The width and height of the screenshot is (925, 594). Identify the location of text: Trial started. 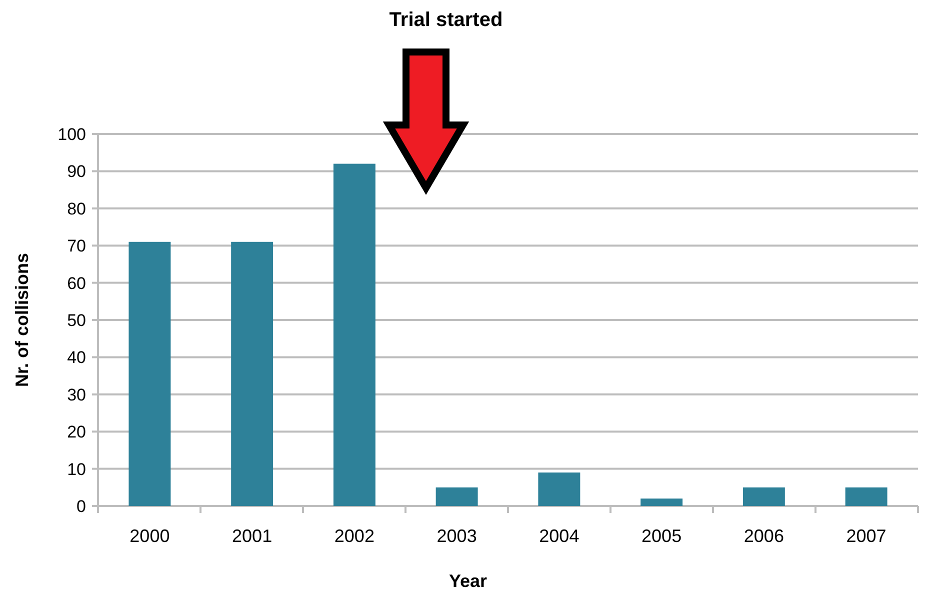
(446, 20).